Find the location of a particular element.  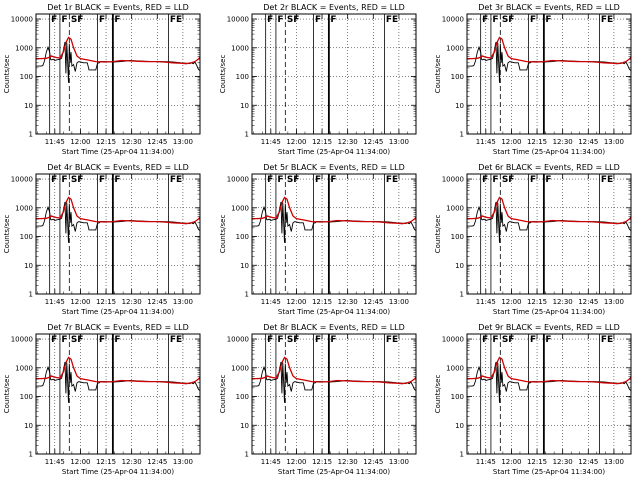

panel-title: Det 8r BLACK = Events, RED = LLD is located at coordinates (334, 327).